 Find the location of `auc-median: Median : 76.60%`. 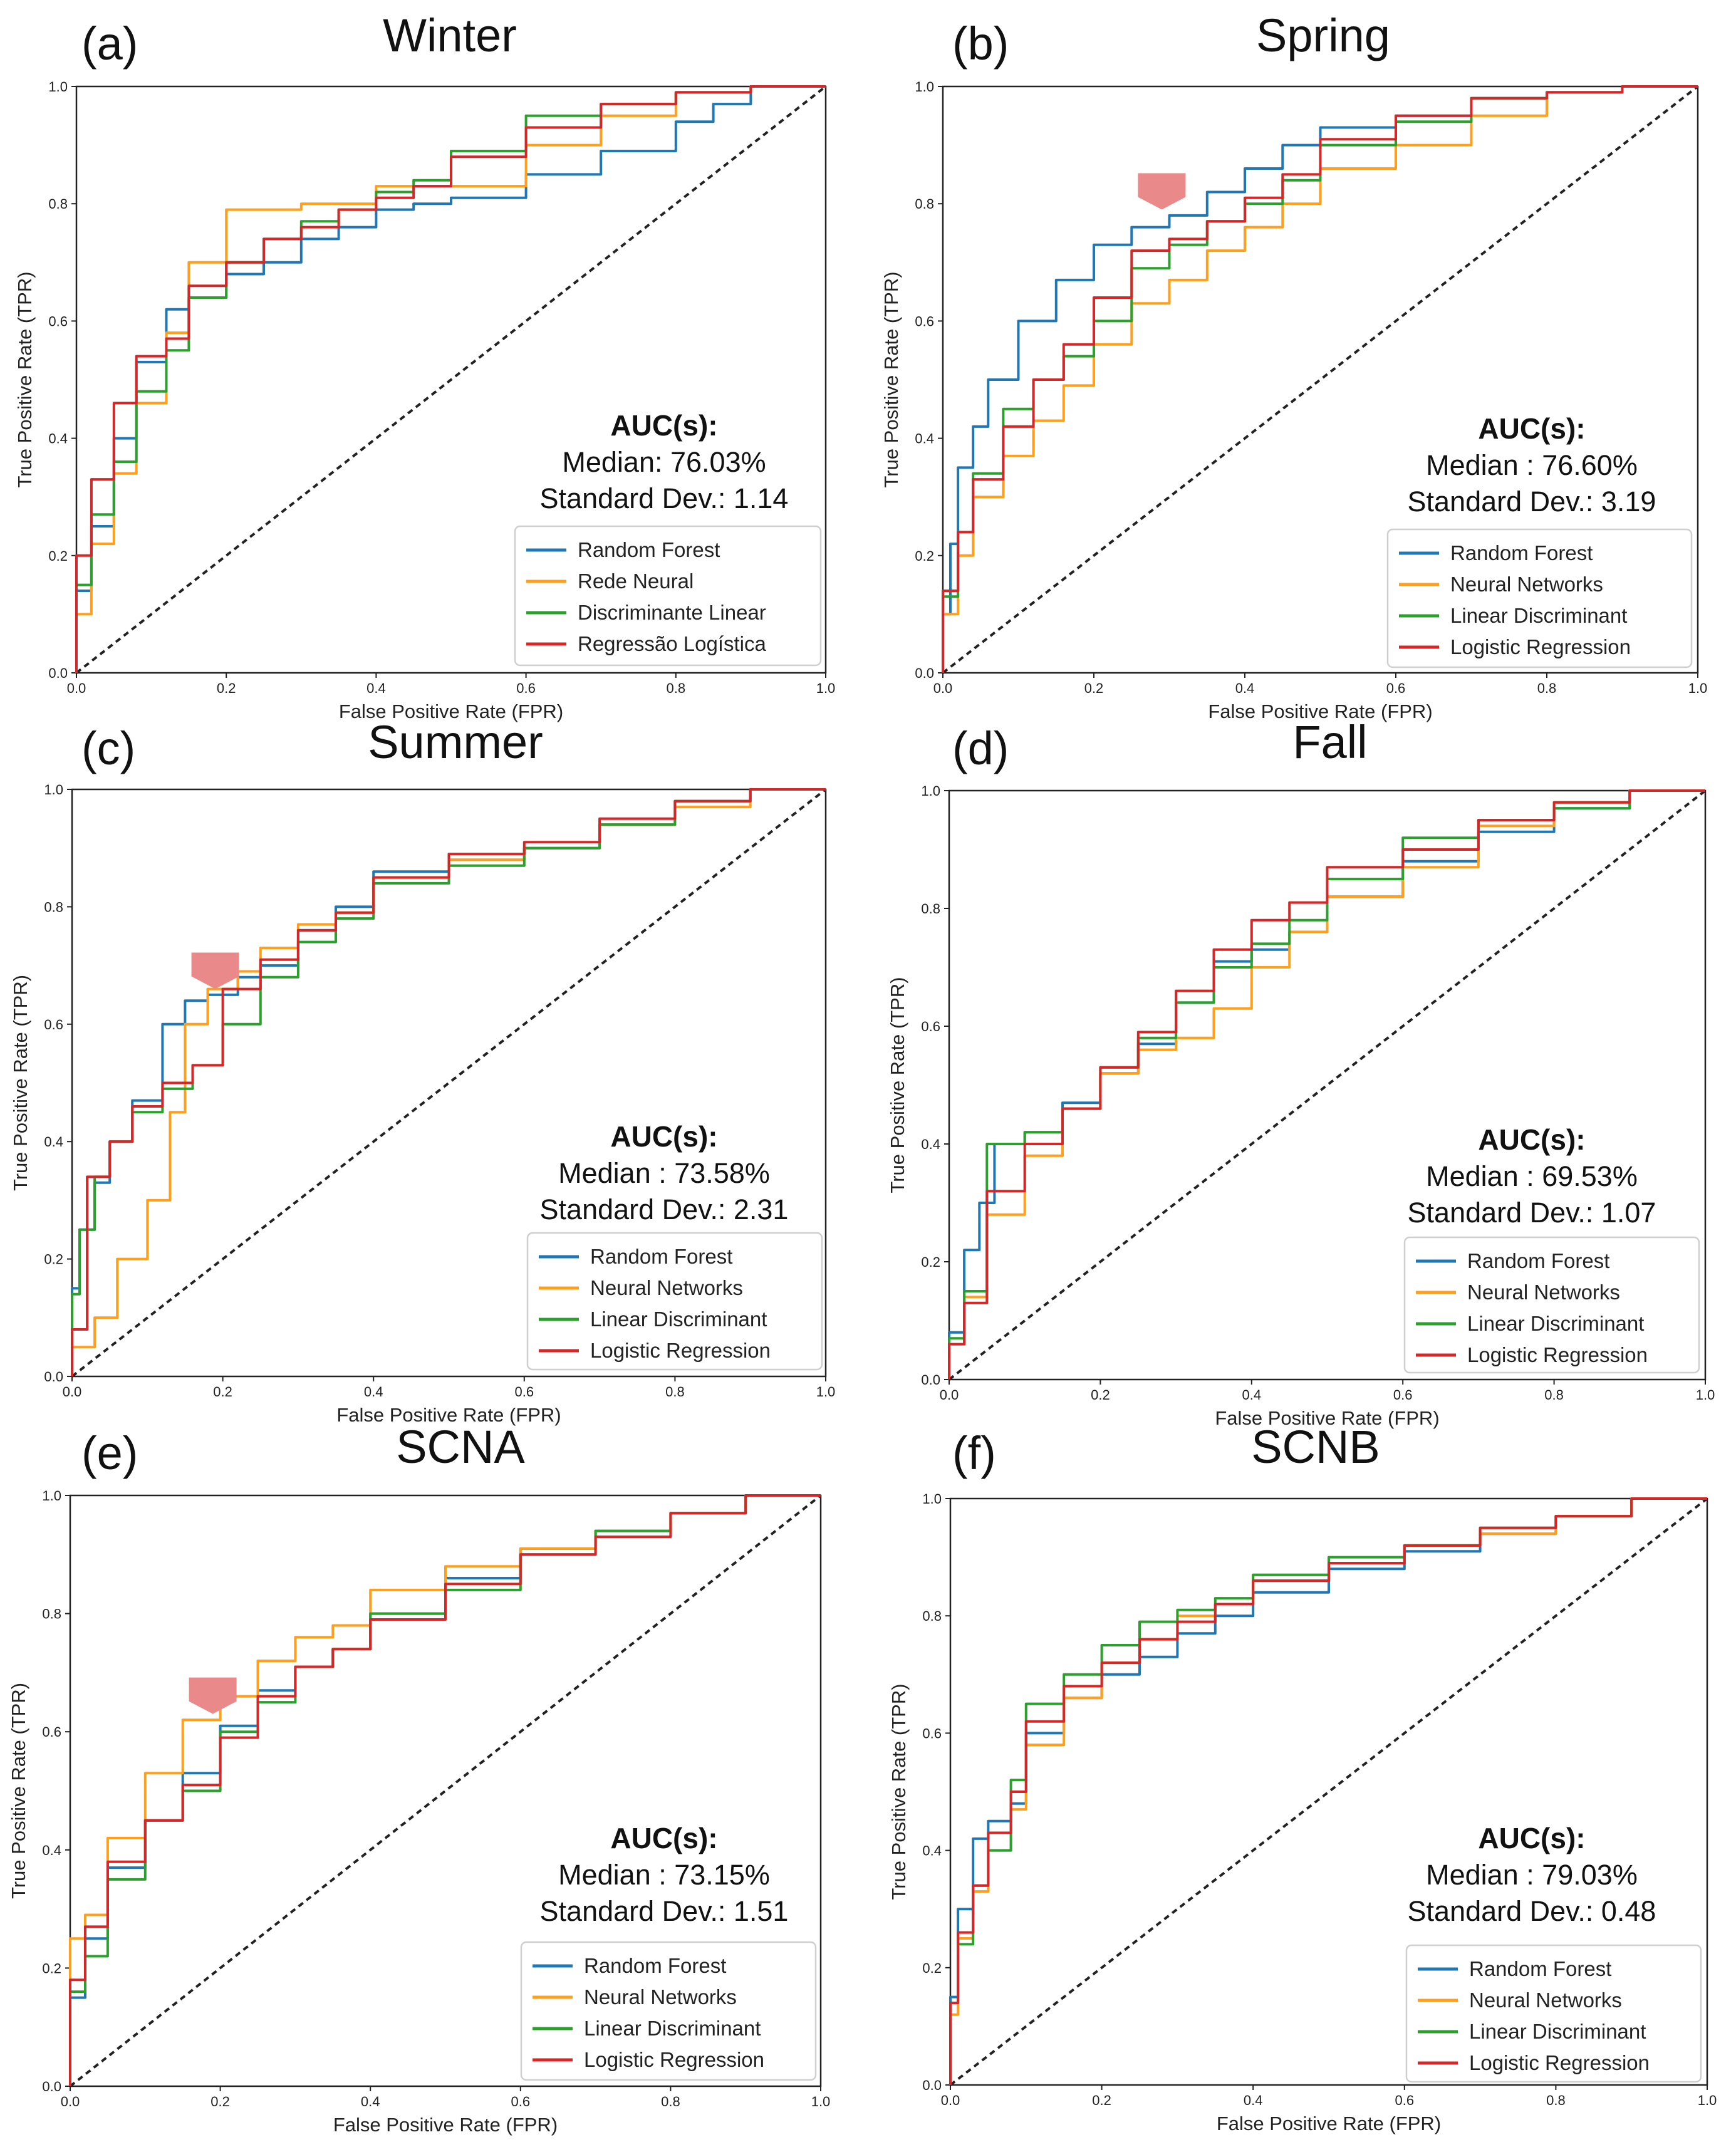

auc-median: Median : 76.60% is located at coordinates (1532, 465).